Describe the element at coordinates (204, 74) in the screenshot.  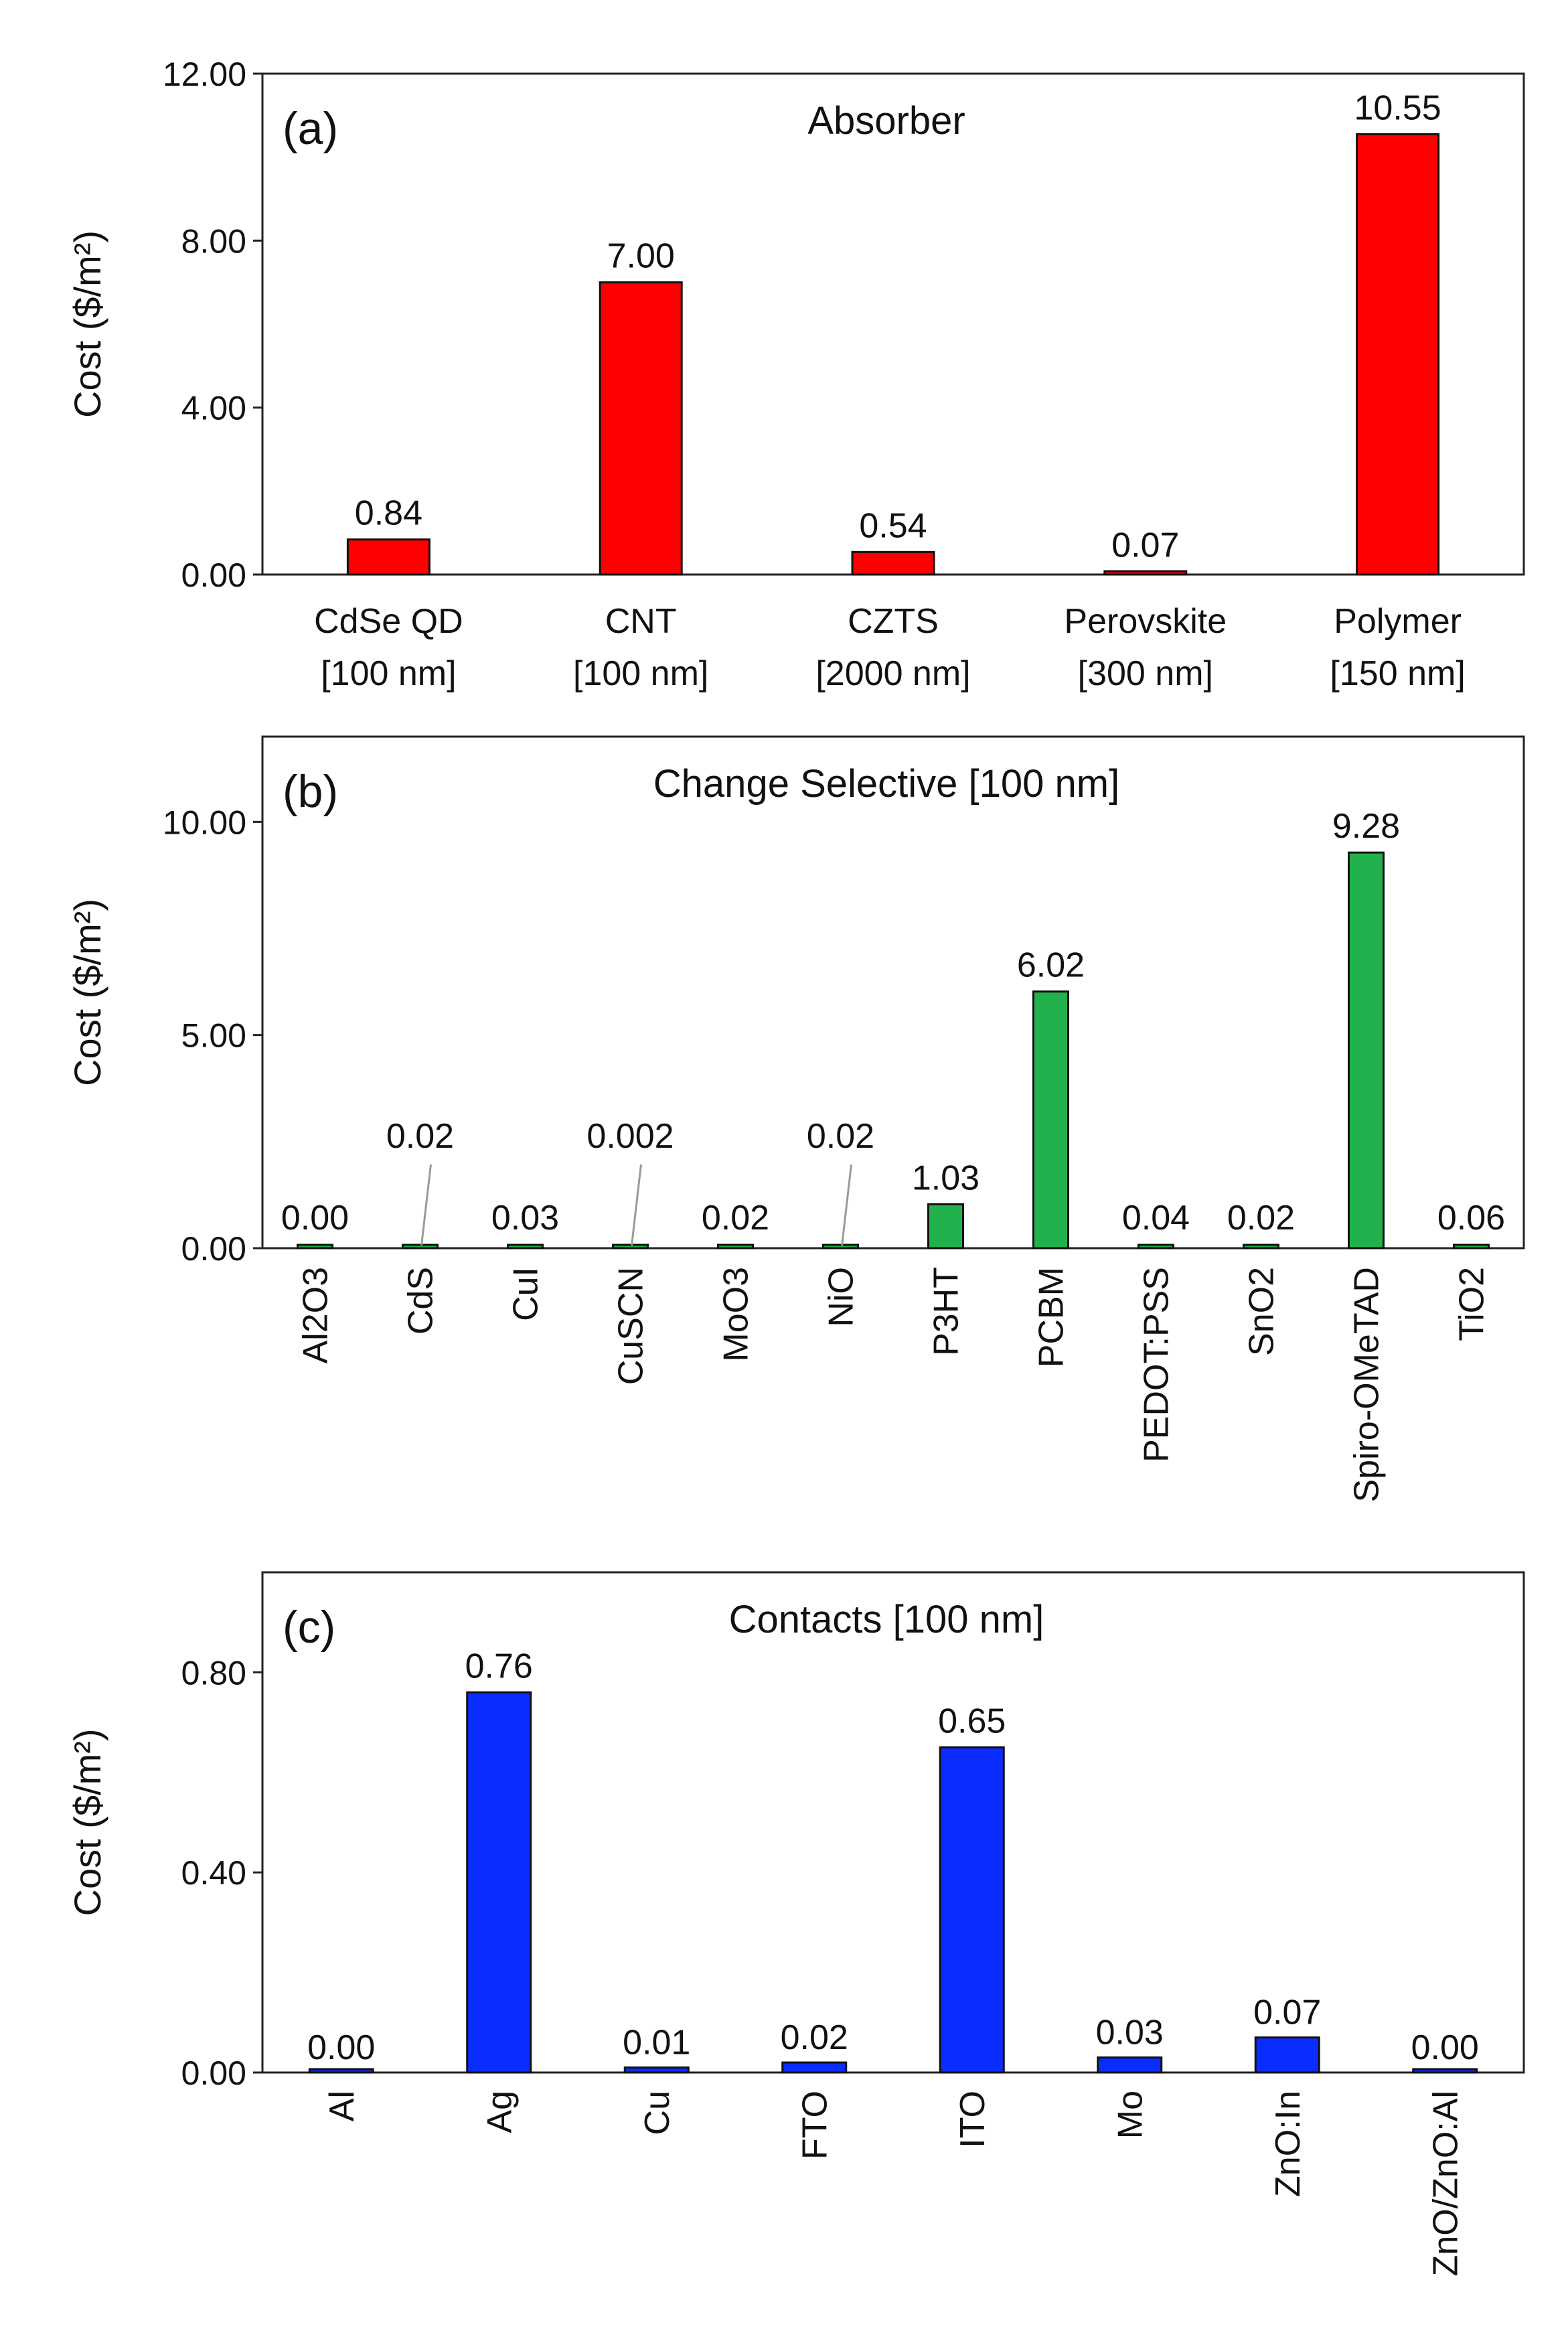
I see `y-tick-label: 12.00` at that location.